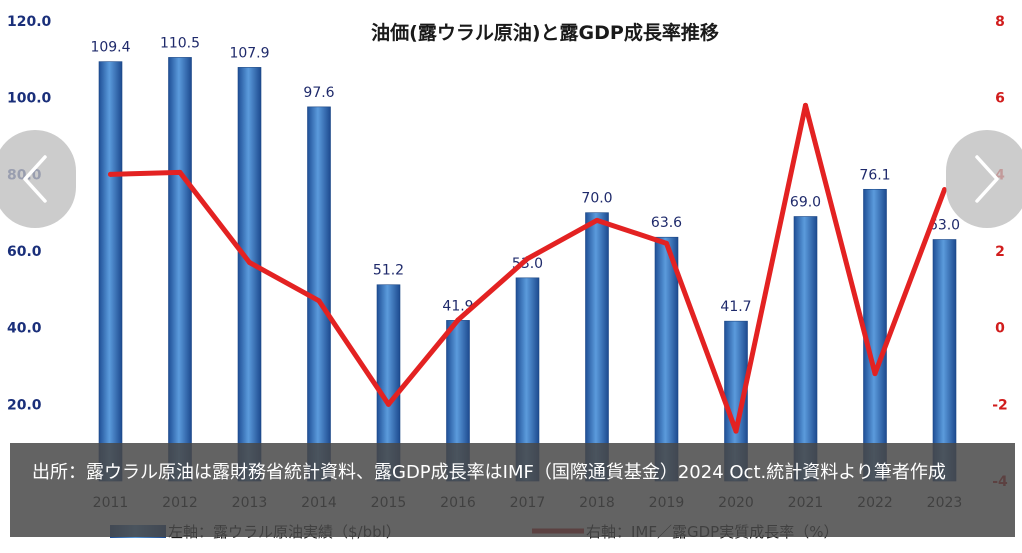  Describe the element at coordinates (736, 431) in the screenshot. I see `gdp-growth-point-2020` at that location.